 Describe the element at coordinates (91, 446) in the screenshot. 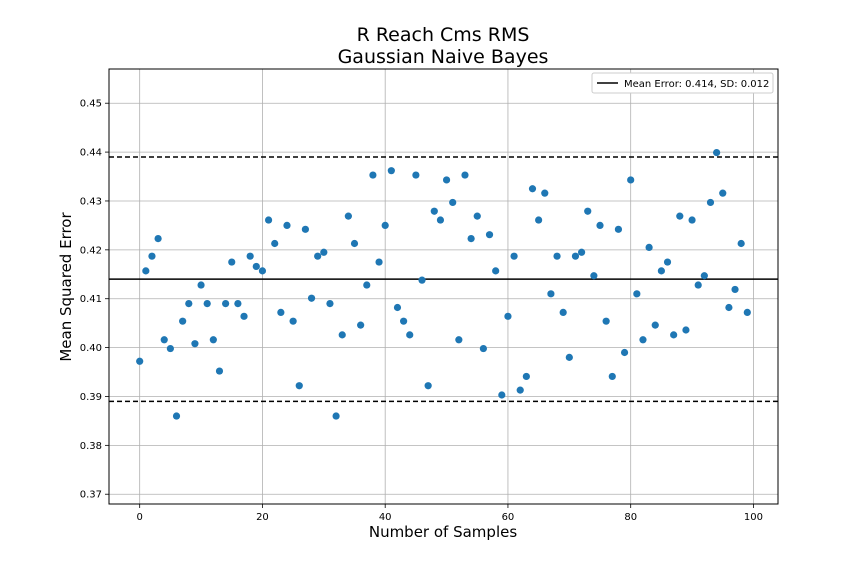

I see `y-tick-label: 0.38` at that location.